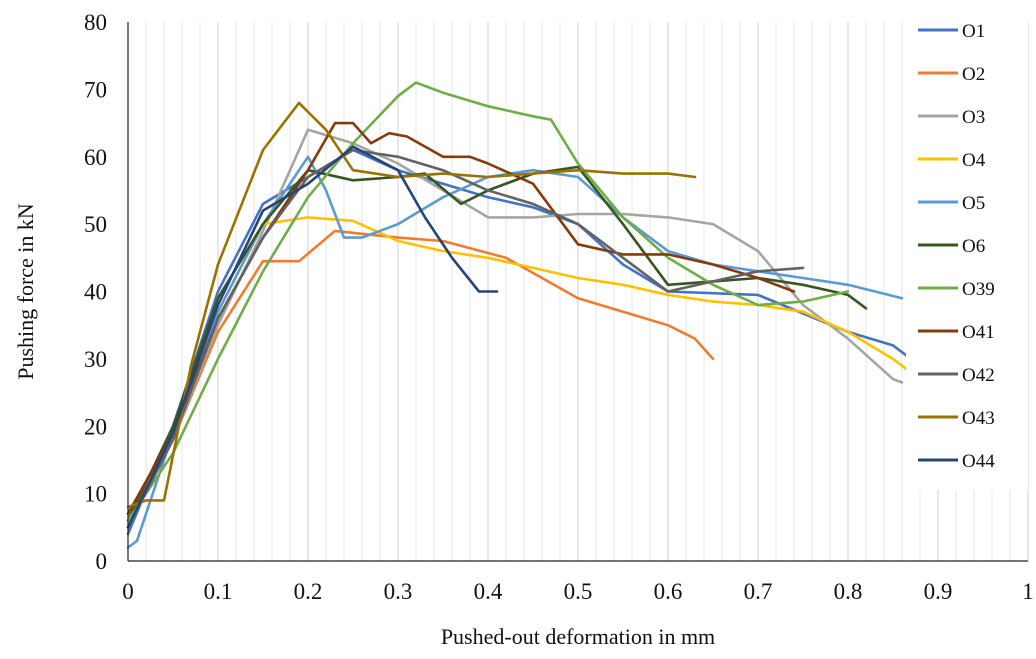 This screenshot has height=659, width=1036. What do you see at coordinates (978, 375) in the screenshot?
I see `legend-label-o42: O42` at bounding box center [978, 375].